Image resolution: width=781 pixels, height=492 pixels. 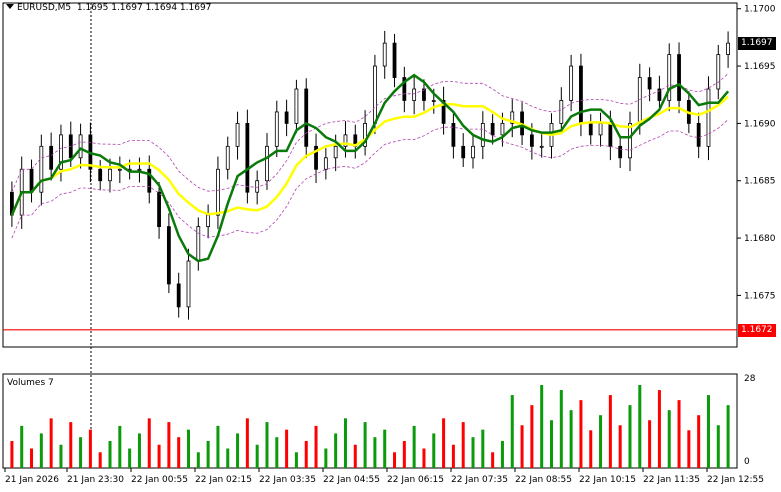 What do you see at coordinates (607, 480) in the screenshot?
I see `time-tick-label: 22 Jan 10:15` at bounding box center [607, 480].